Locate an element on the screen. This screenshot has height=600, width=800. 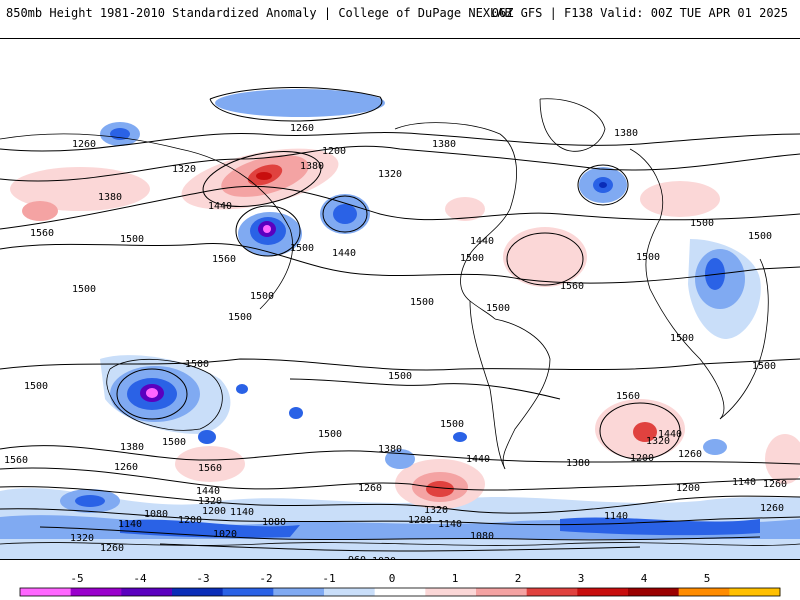
gulf-of-alaska-low-core is located at coordinates (345, 214).